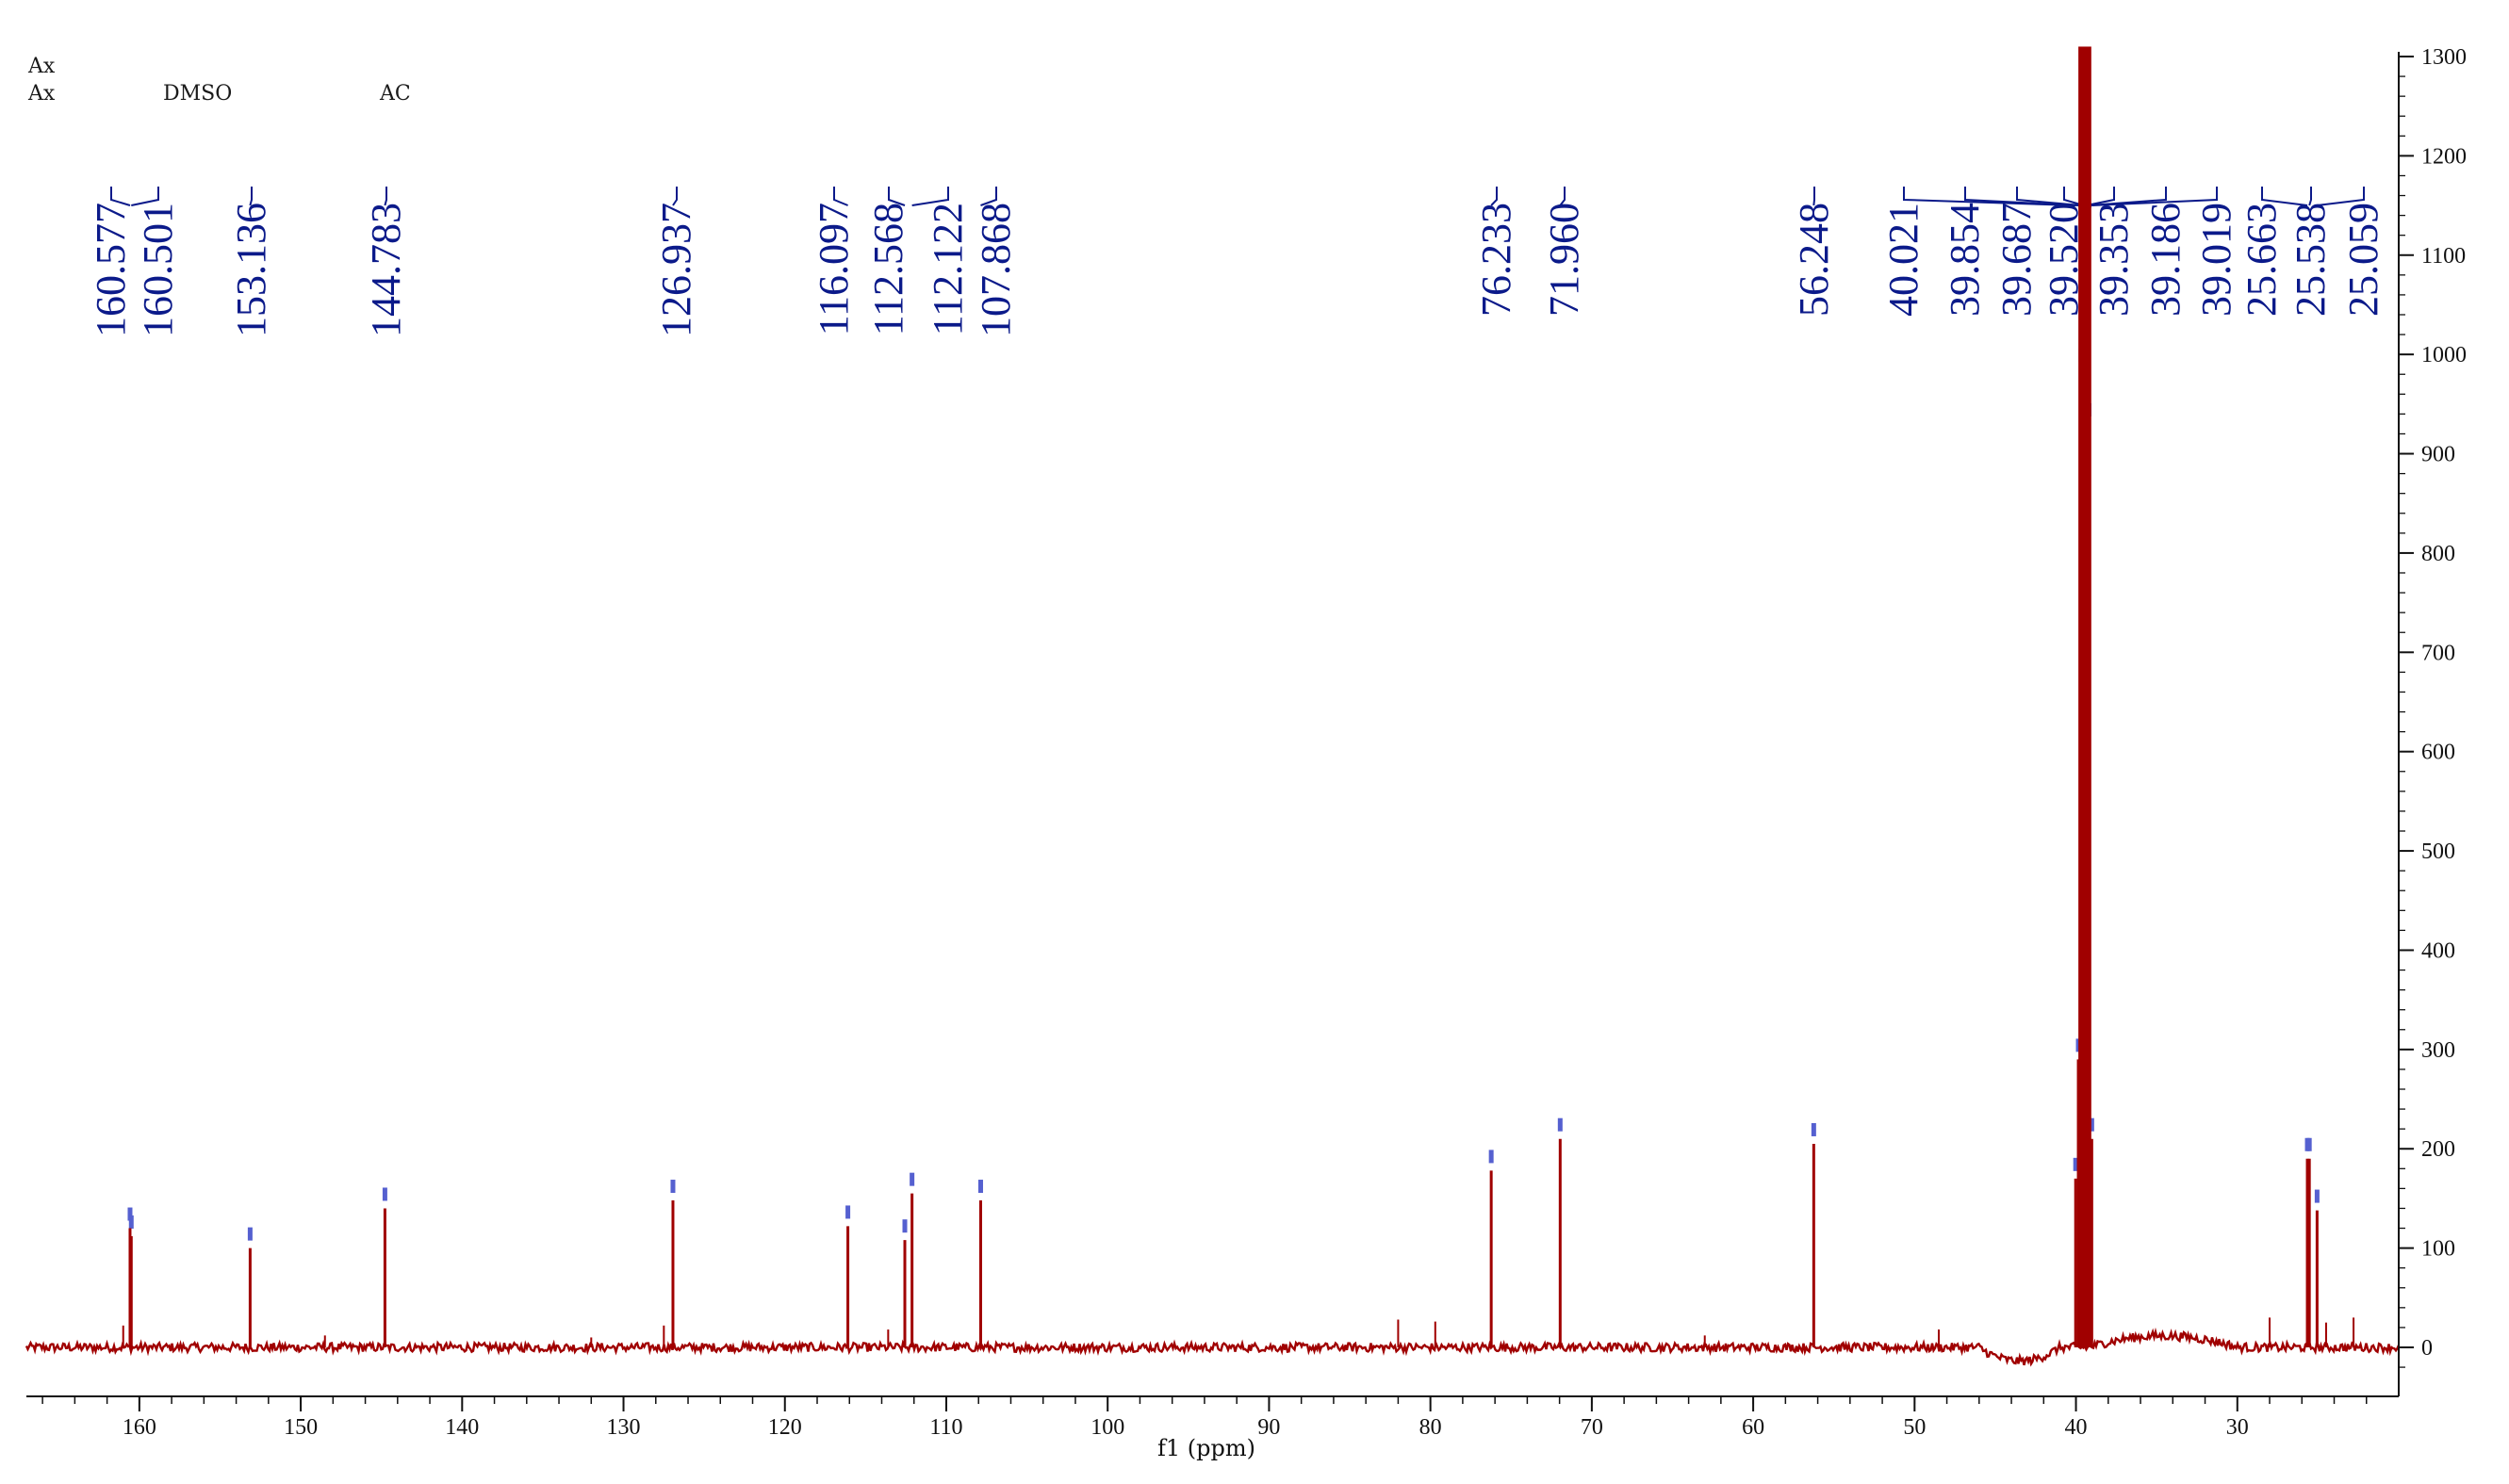  I want to click on peak-label: 126.937, so click(676, 270).